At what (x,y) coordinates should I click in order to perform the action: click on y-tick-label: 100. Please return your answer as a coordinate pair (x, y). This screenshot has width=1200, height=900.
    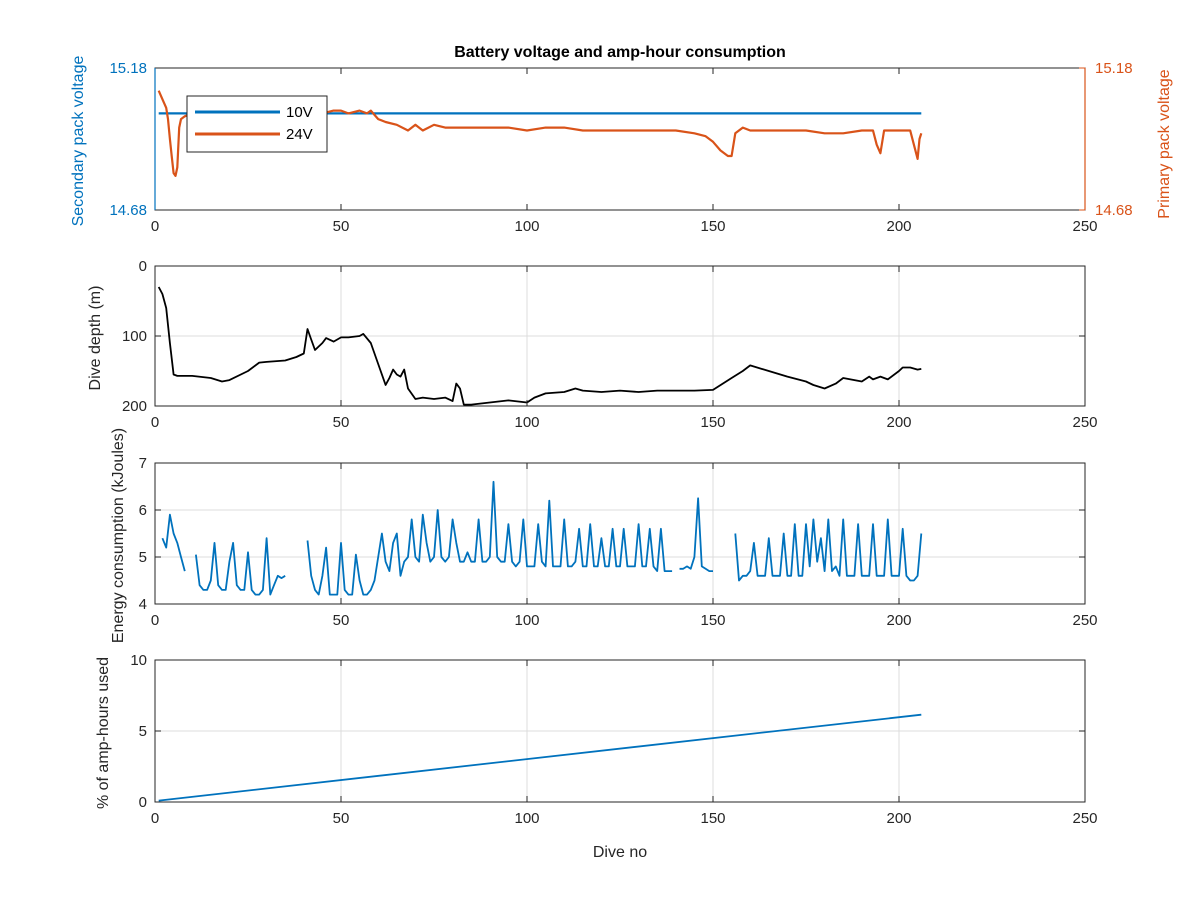
    Looking at the image, I should click on (134, 336).